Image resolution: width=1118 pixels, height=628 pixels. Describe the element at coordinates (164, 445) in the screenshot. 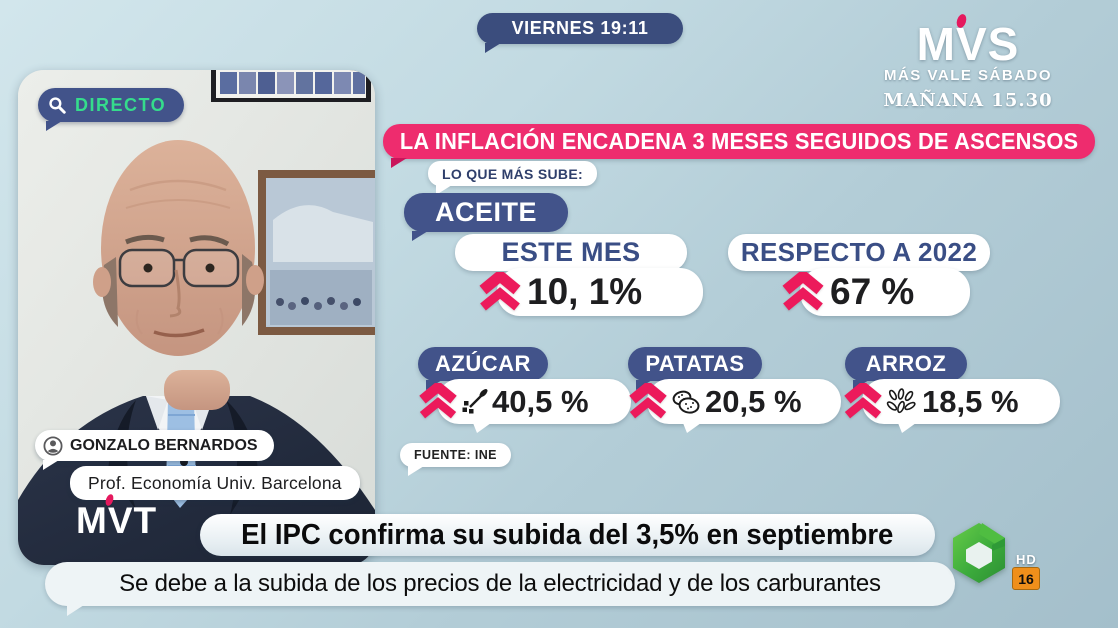

I see `speaker-name-text: GONZALO BERNARDOS` at that location.